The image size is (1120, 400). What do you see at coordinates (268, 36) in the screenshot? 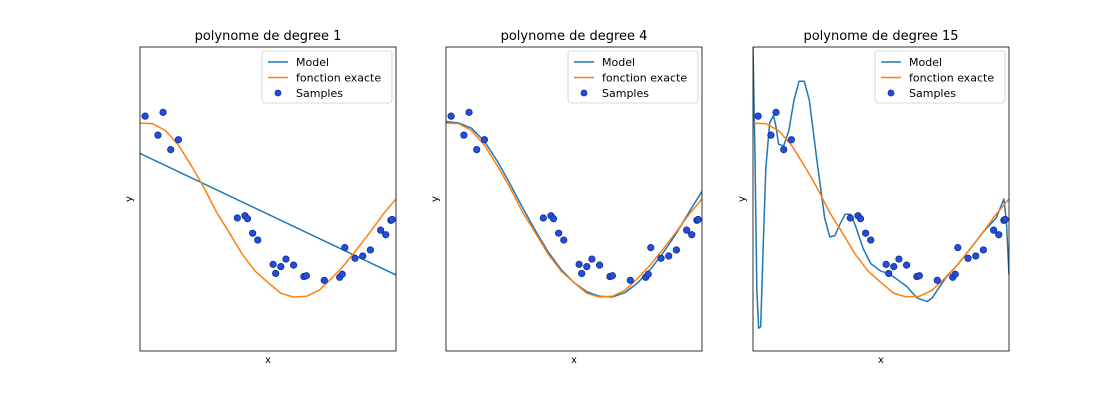
I see `chart-title: polynome de degree 1` at bounding box center [268, 36].